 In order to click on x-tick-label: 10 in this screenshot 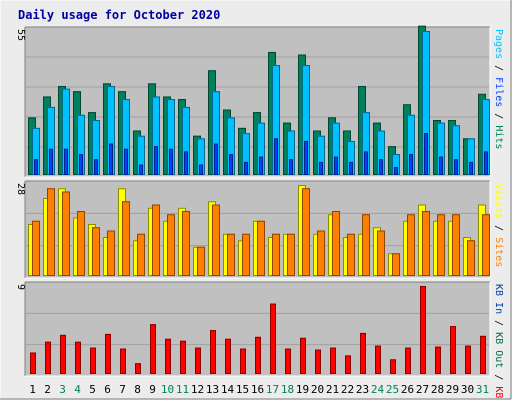, I will do `click(167, 389)`.